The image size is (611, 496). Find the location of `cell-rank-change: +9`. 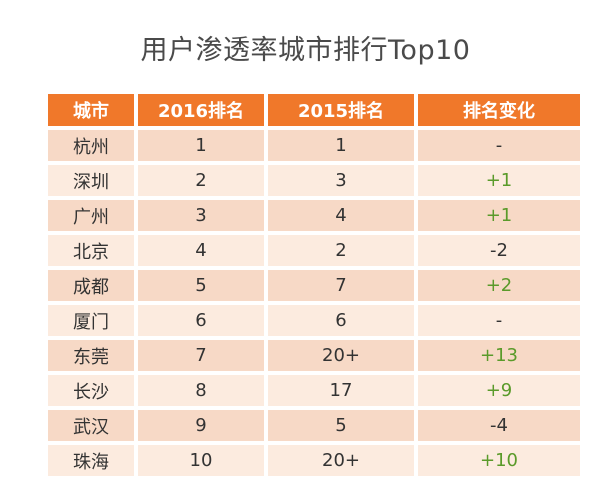

cell-rank-change: +9 is located at coordinates (499, 390).